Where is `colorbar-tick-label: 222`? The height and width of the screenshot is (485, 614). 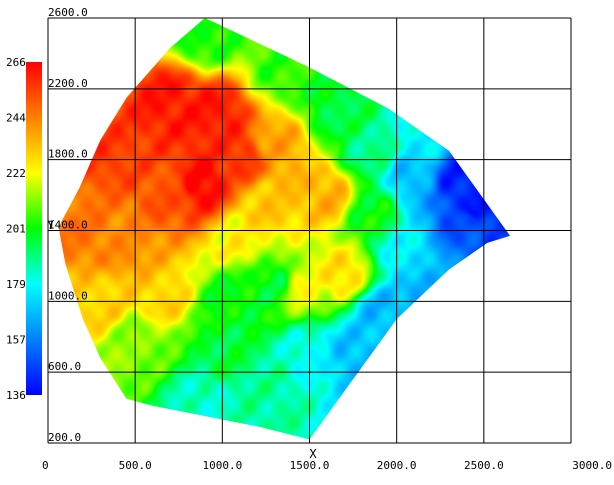 colorbar-tick-label: 222 is located at coordinates (16, 173).